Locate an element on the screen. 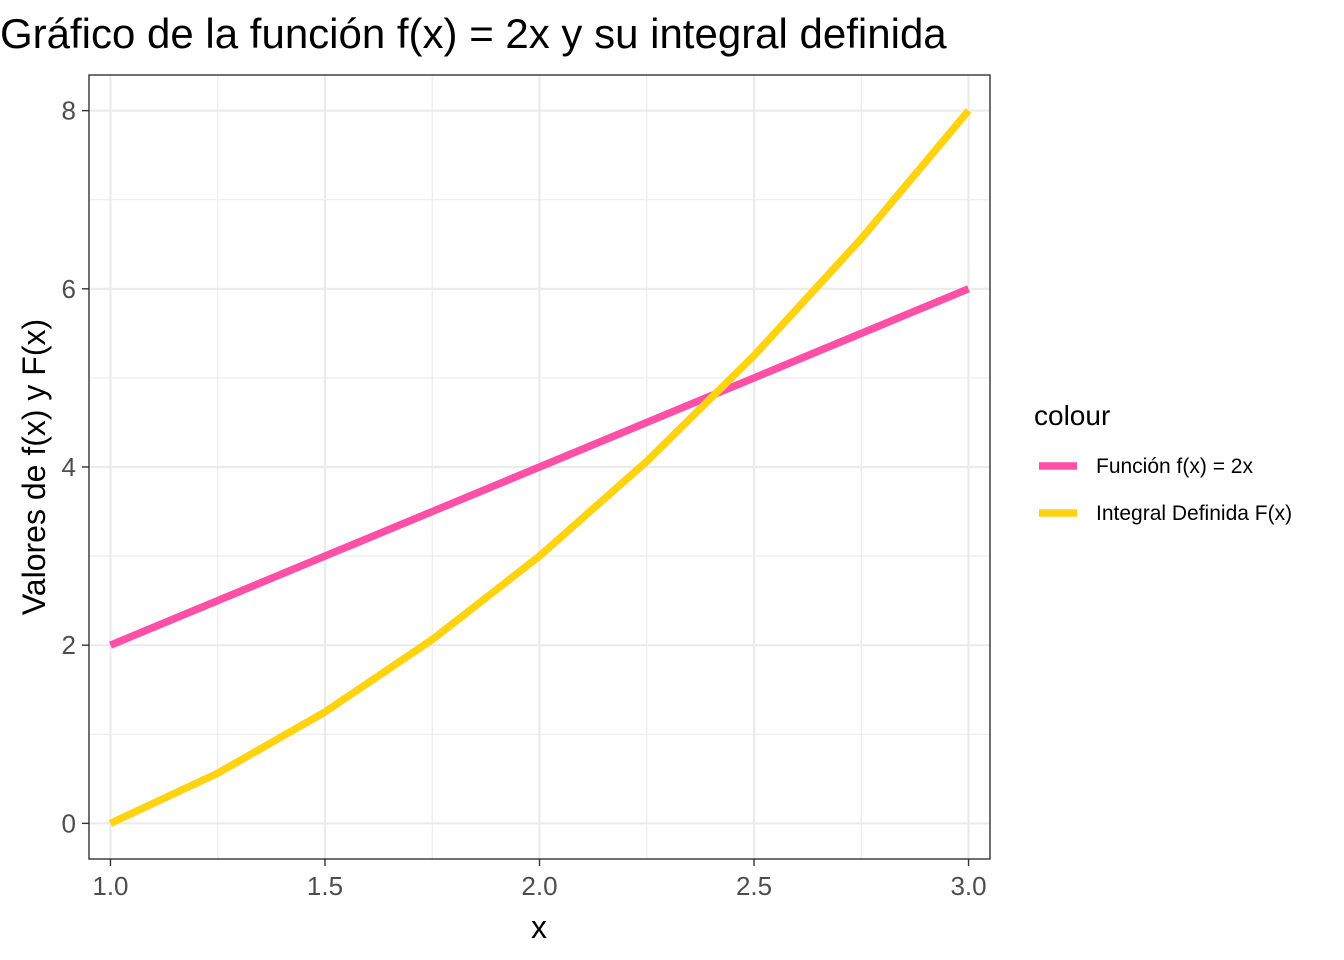 The width and height of the screenshot is (1344, 960). y-axis-title: Valores de f(x) y F(x) is located at coordinates (34, 467).